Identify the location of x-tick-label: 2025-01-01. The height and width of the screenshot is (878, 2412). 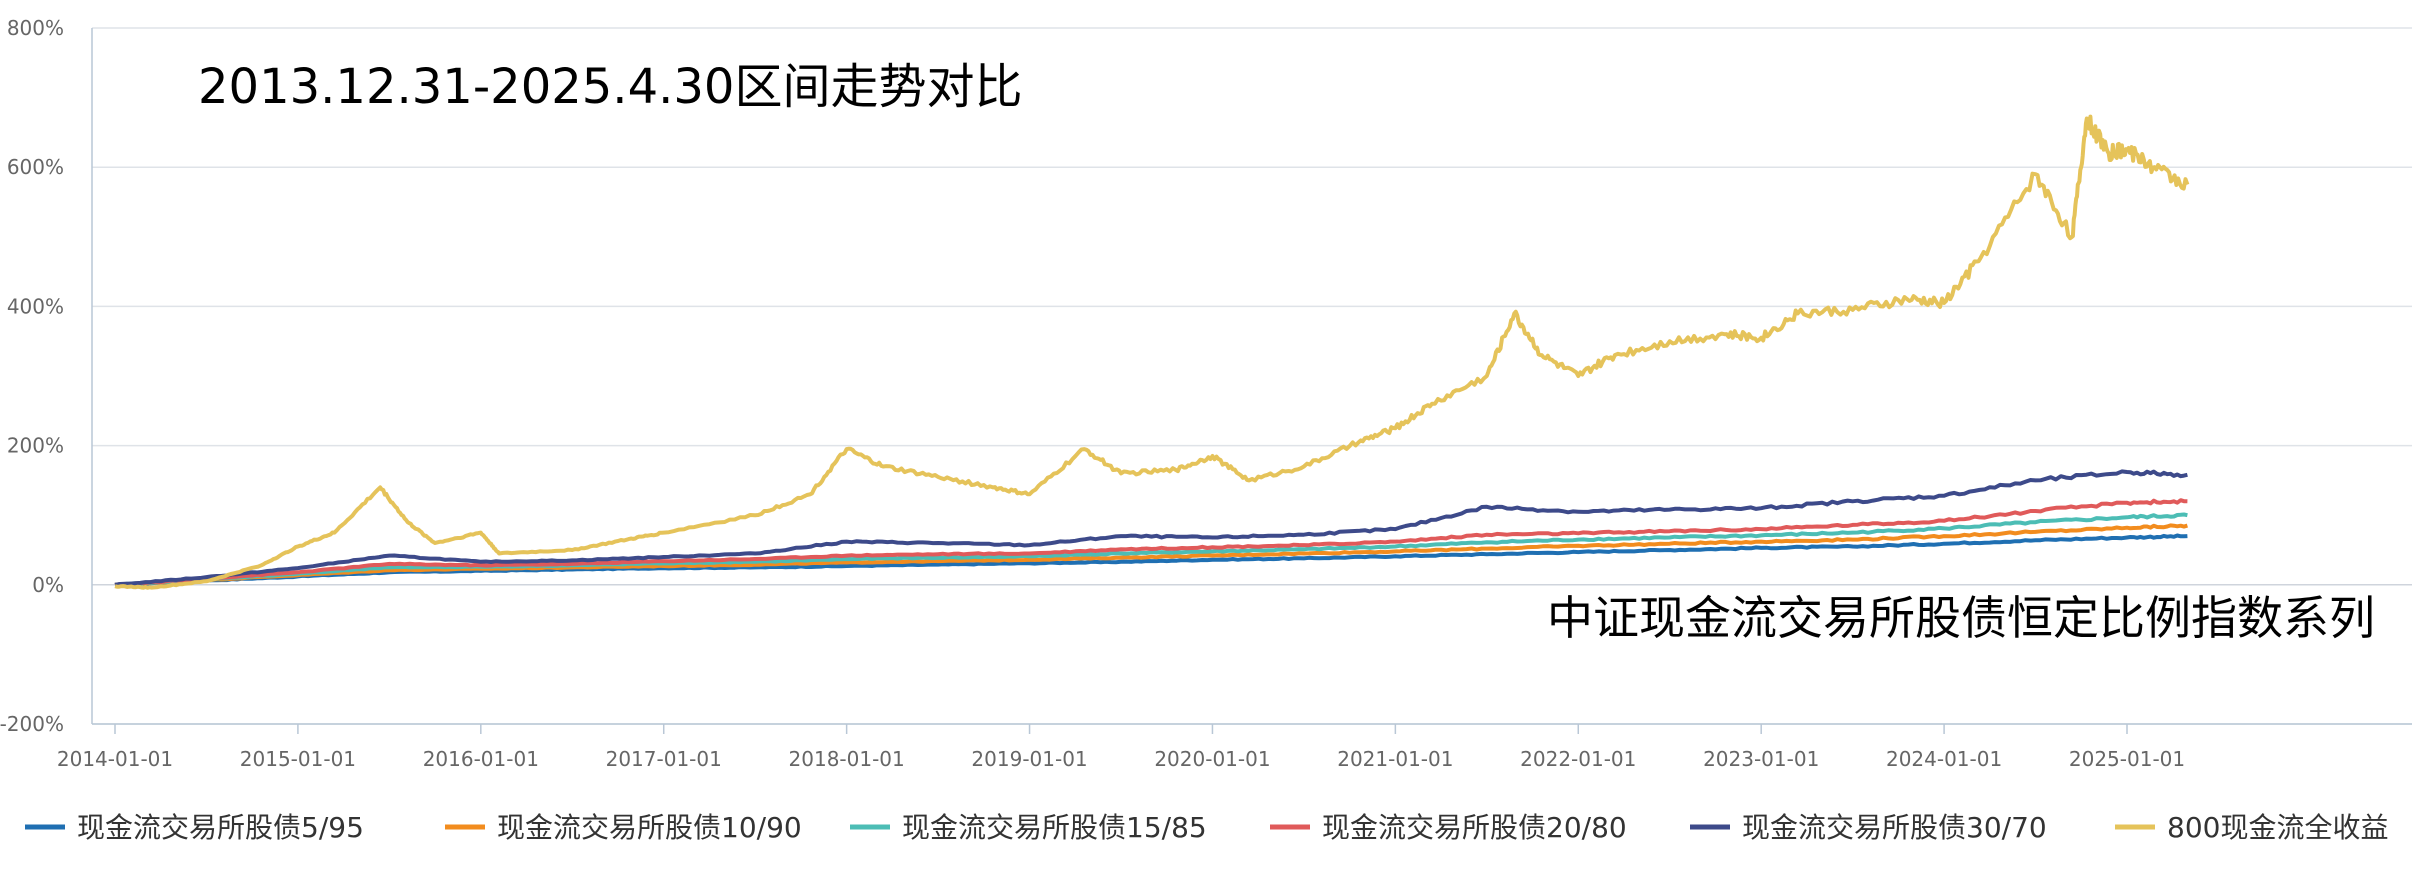
(2127, 759).